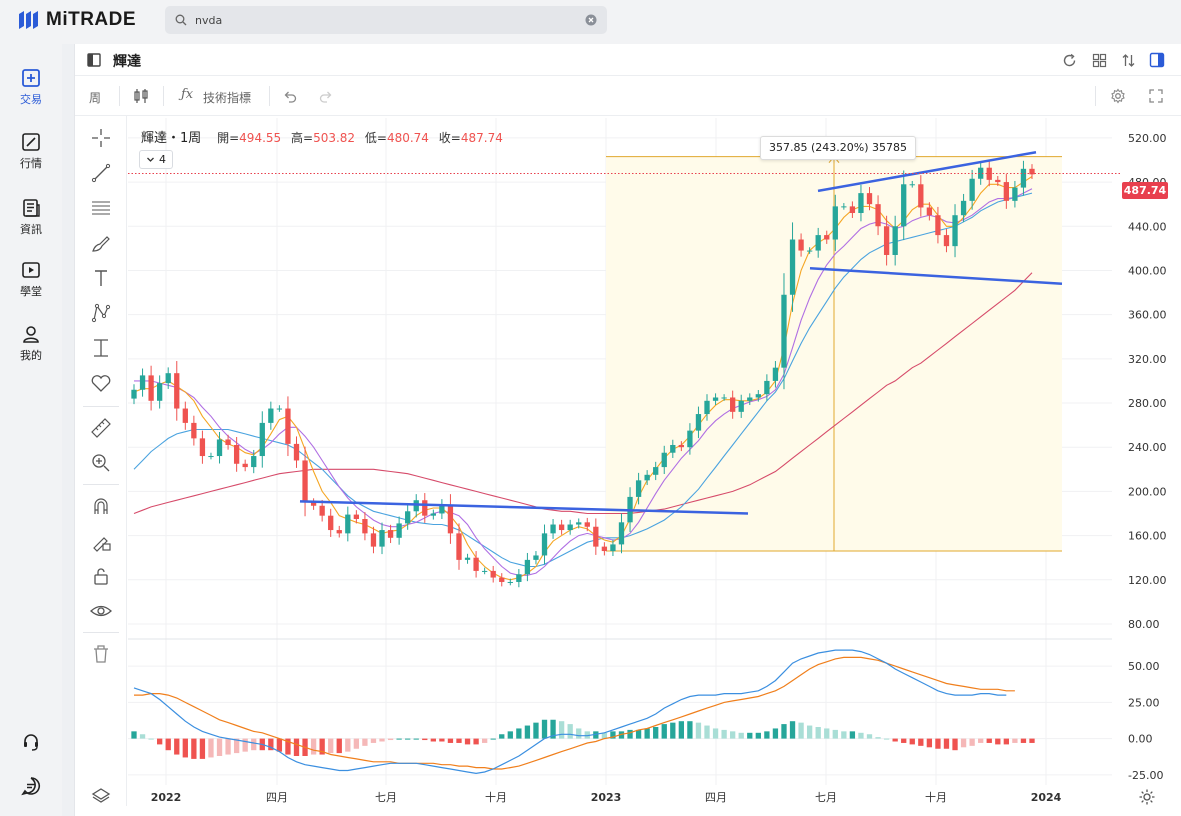  I want to click on side-navigation: 交易 行情 資訊 學堂 我的, so click(31, 430).